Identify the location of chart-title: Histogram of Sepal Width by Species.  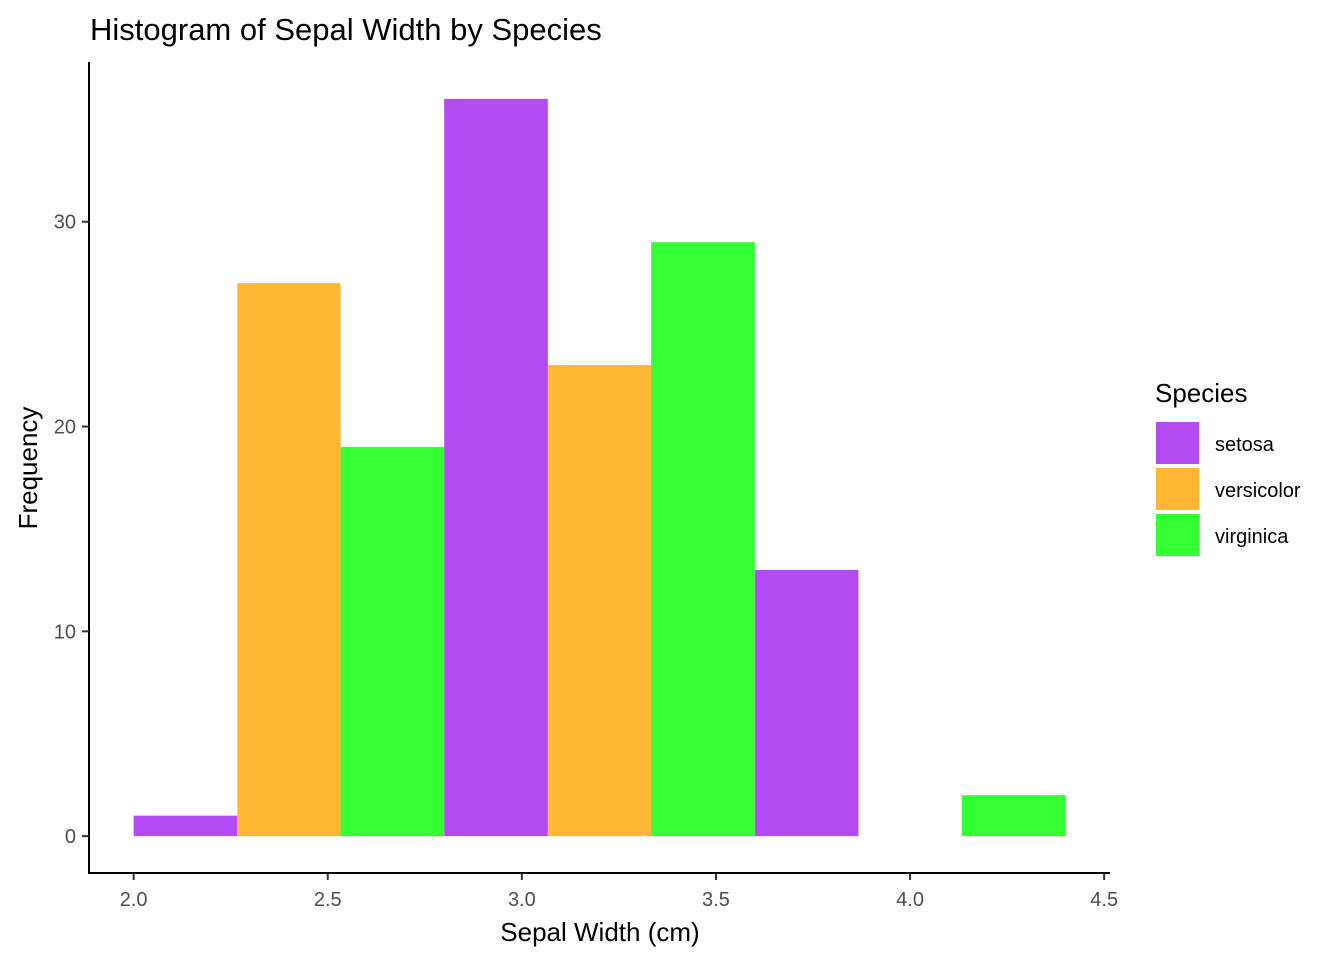
(346, 29).